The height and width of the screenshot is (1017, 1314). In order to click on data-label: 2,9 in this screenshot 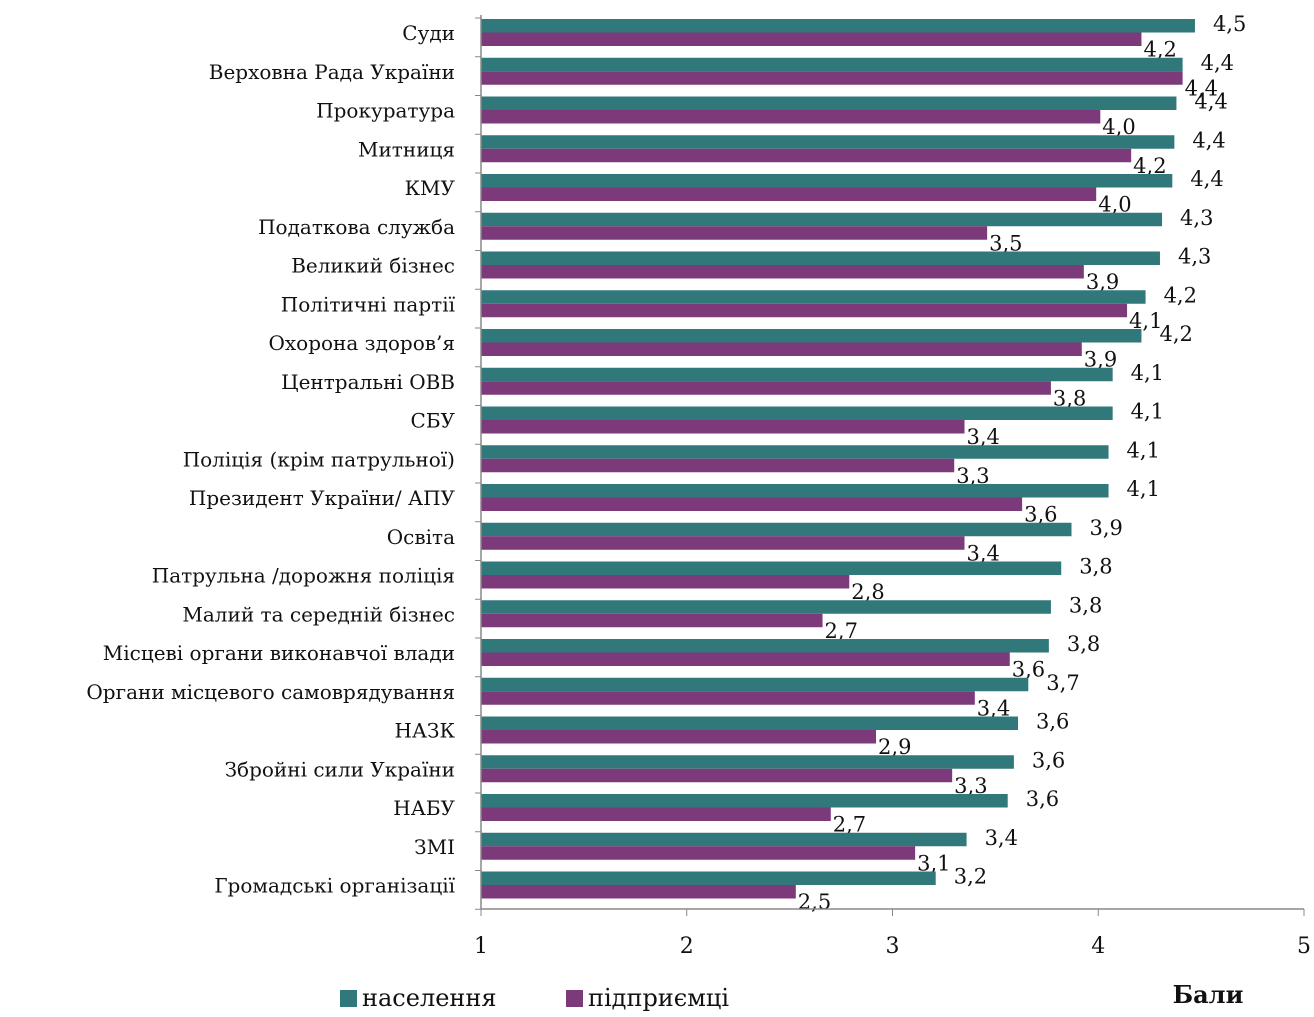, I will do `click(894, 747)`.